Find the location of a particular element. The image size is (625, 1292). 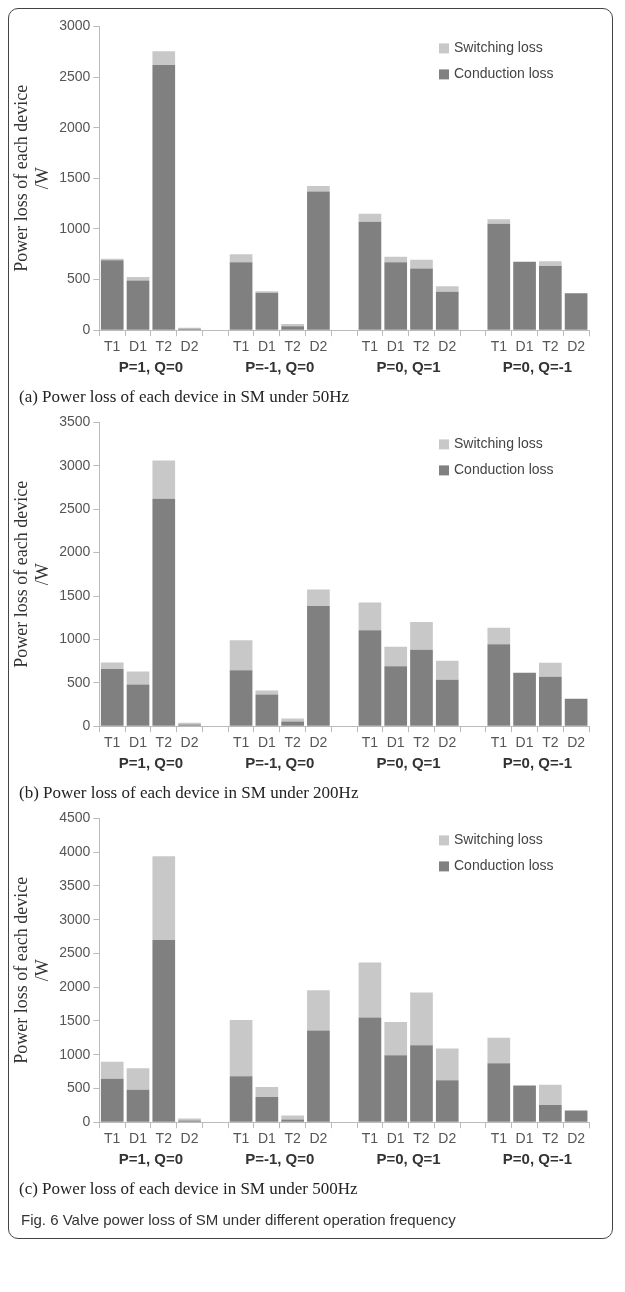

y-tick-label: 4500 is located at coordinates (75, 817).